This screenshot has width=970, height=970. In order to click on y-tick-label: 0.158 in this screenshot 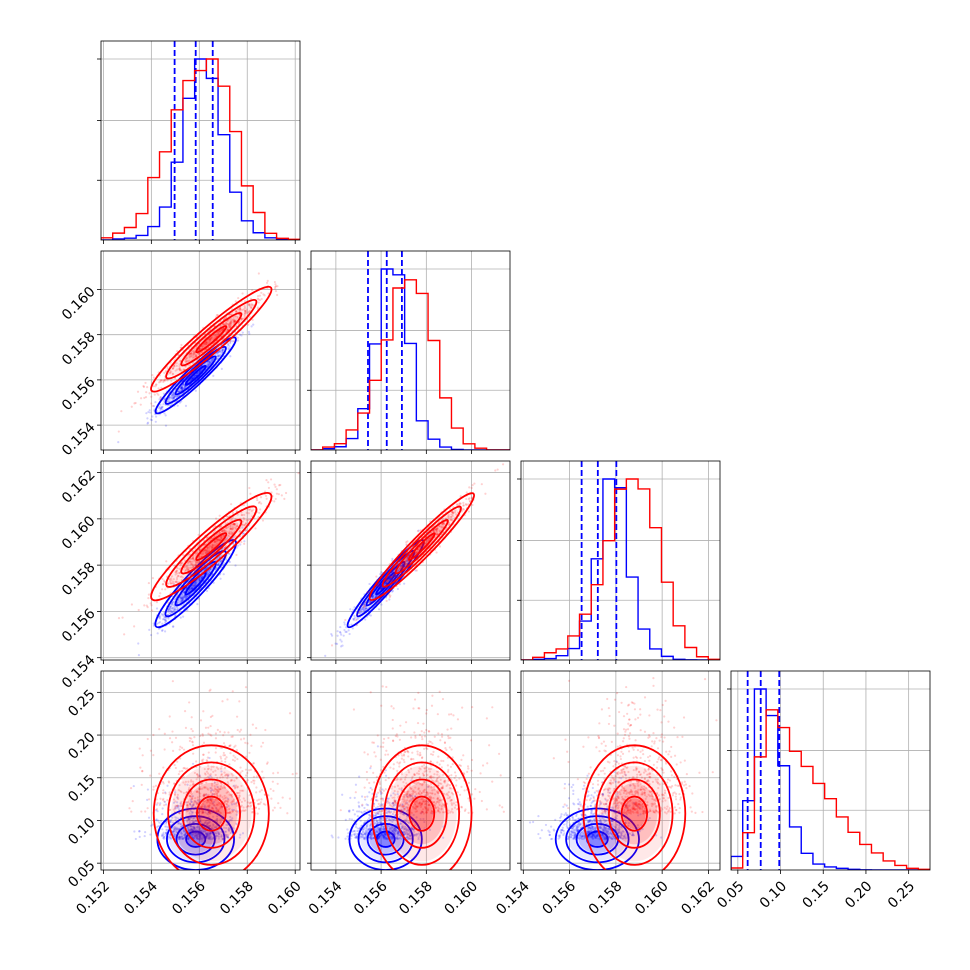, I will do `click(79, 579)`.